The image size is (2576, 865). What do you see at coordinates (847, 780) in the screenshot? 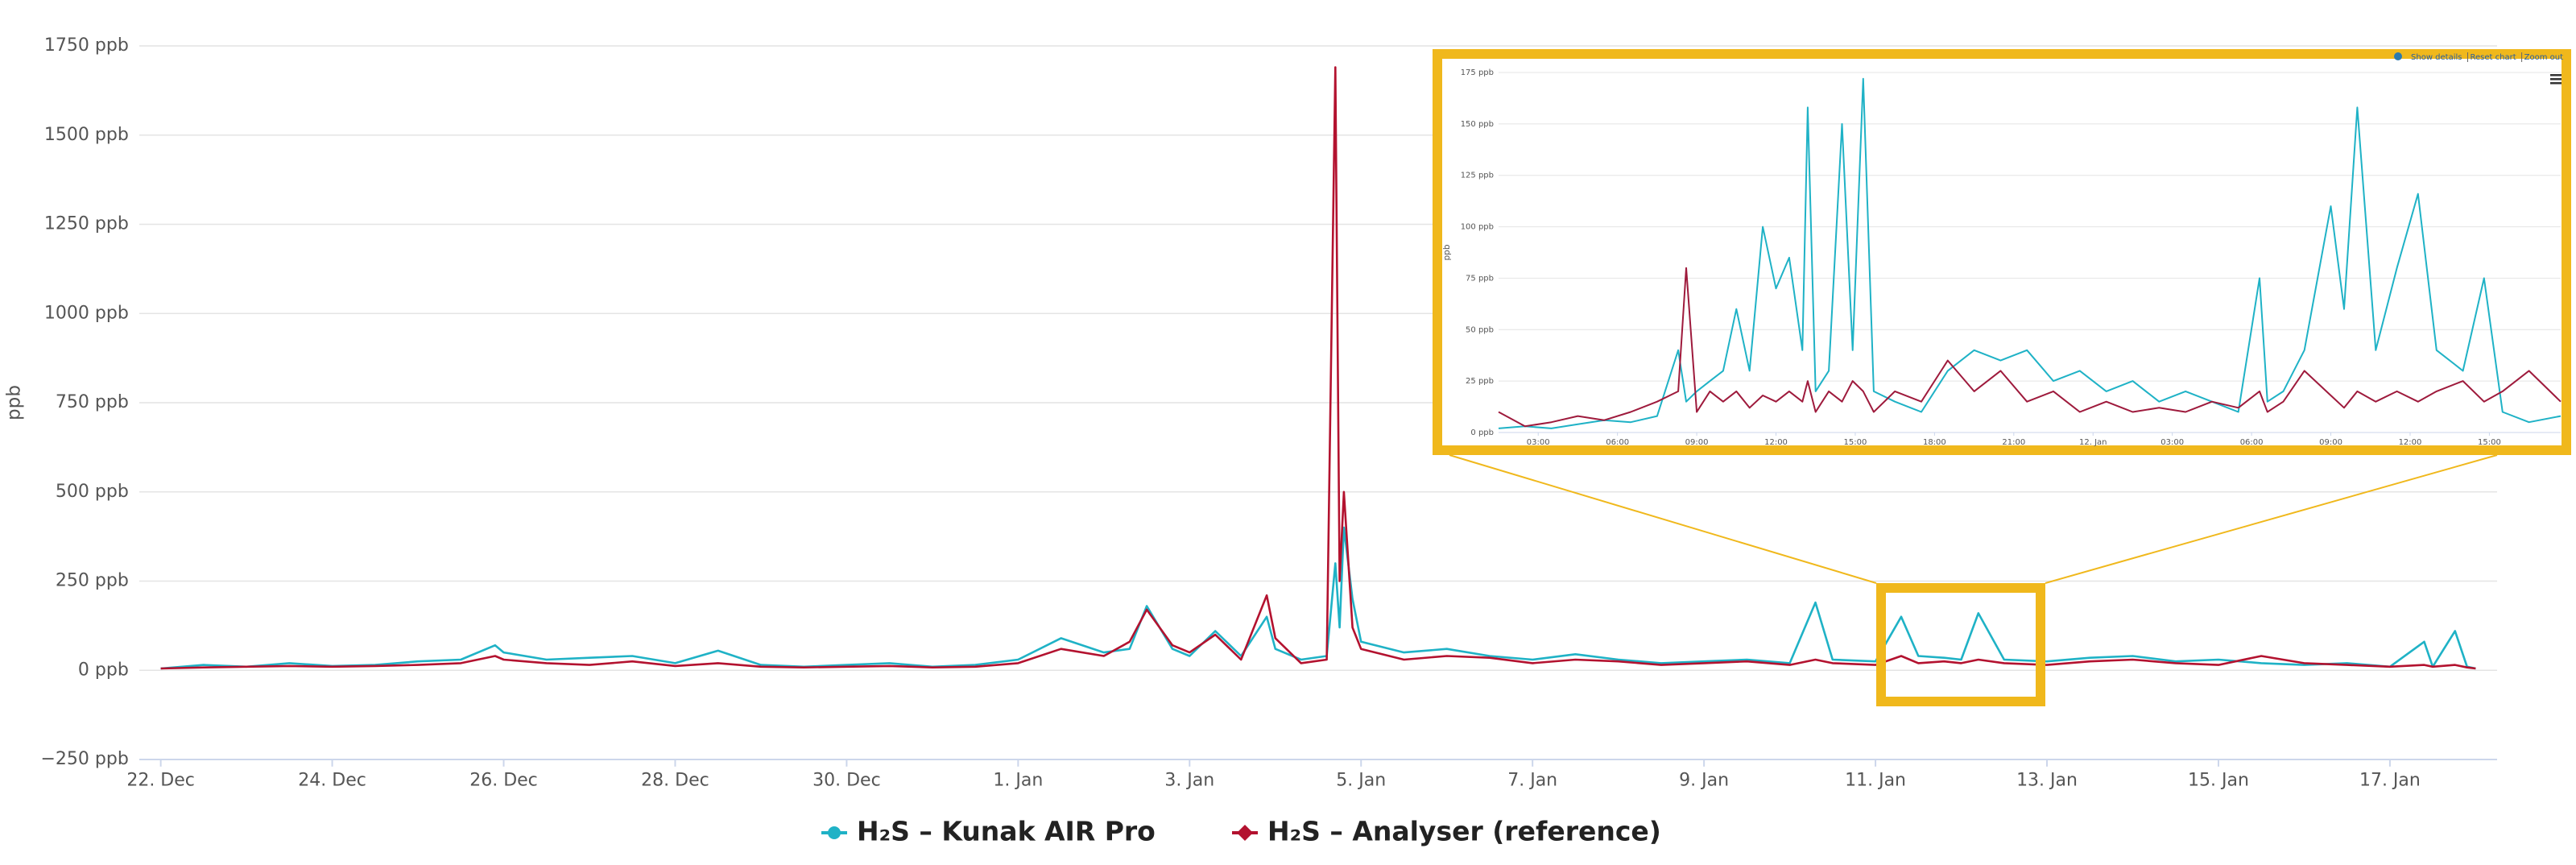
I see `x-tick-label: 30. Dec` at bounding box center [847, 780].